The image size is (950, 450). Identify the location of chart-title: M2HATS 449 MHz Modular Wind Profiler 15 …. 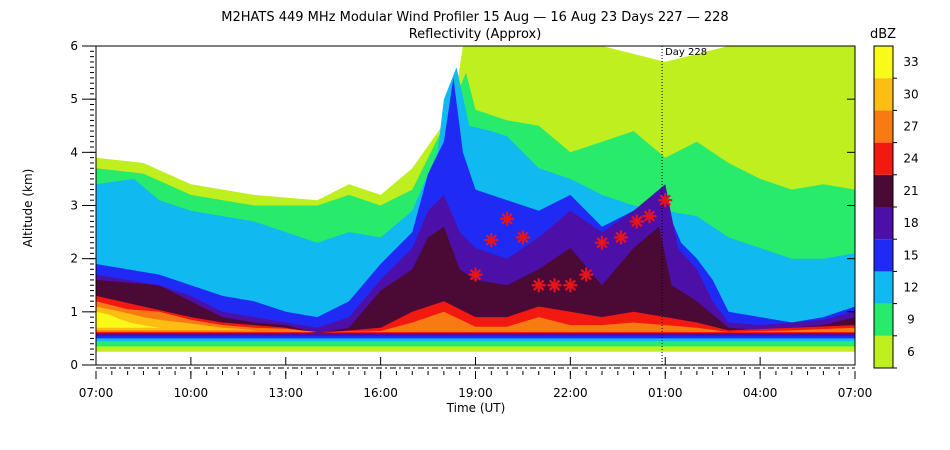
(474, 17).